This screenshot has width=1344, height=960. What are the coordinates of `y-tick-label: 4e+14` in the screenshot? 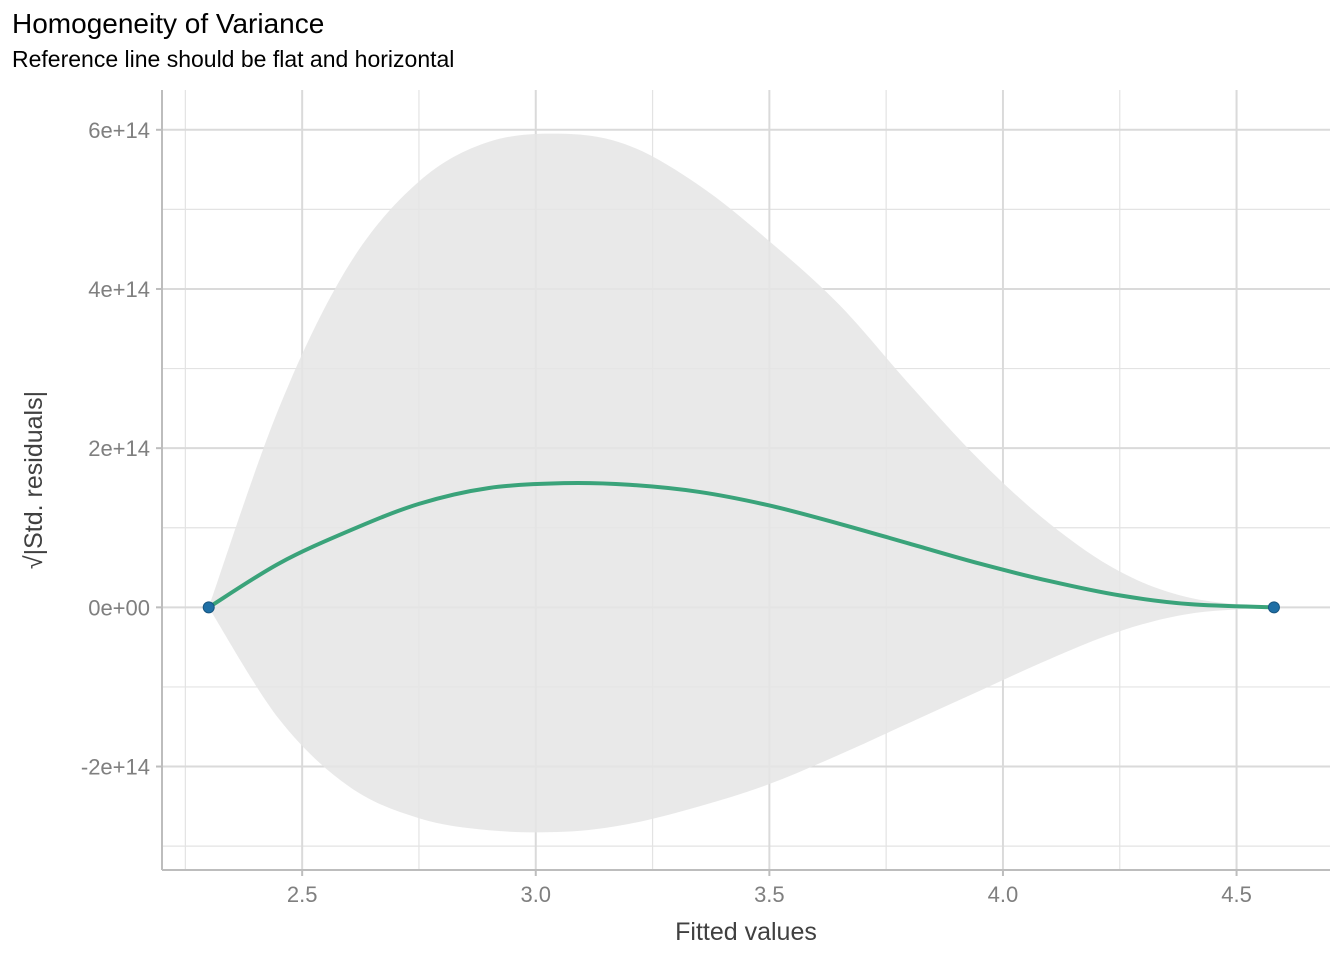 It's located at (119, 289).